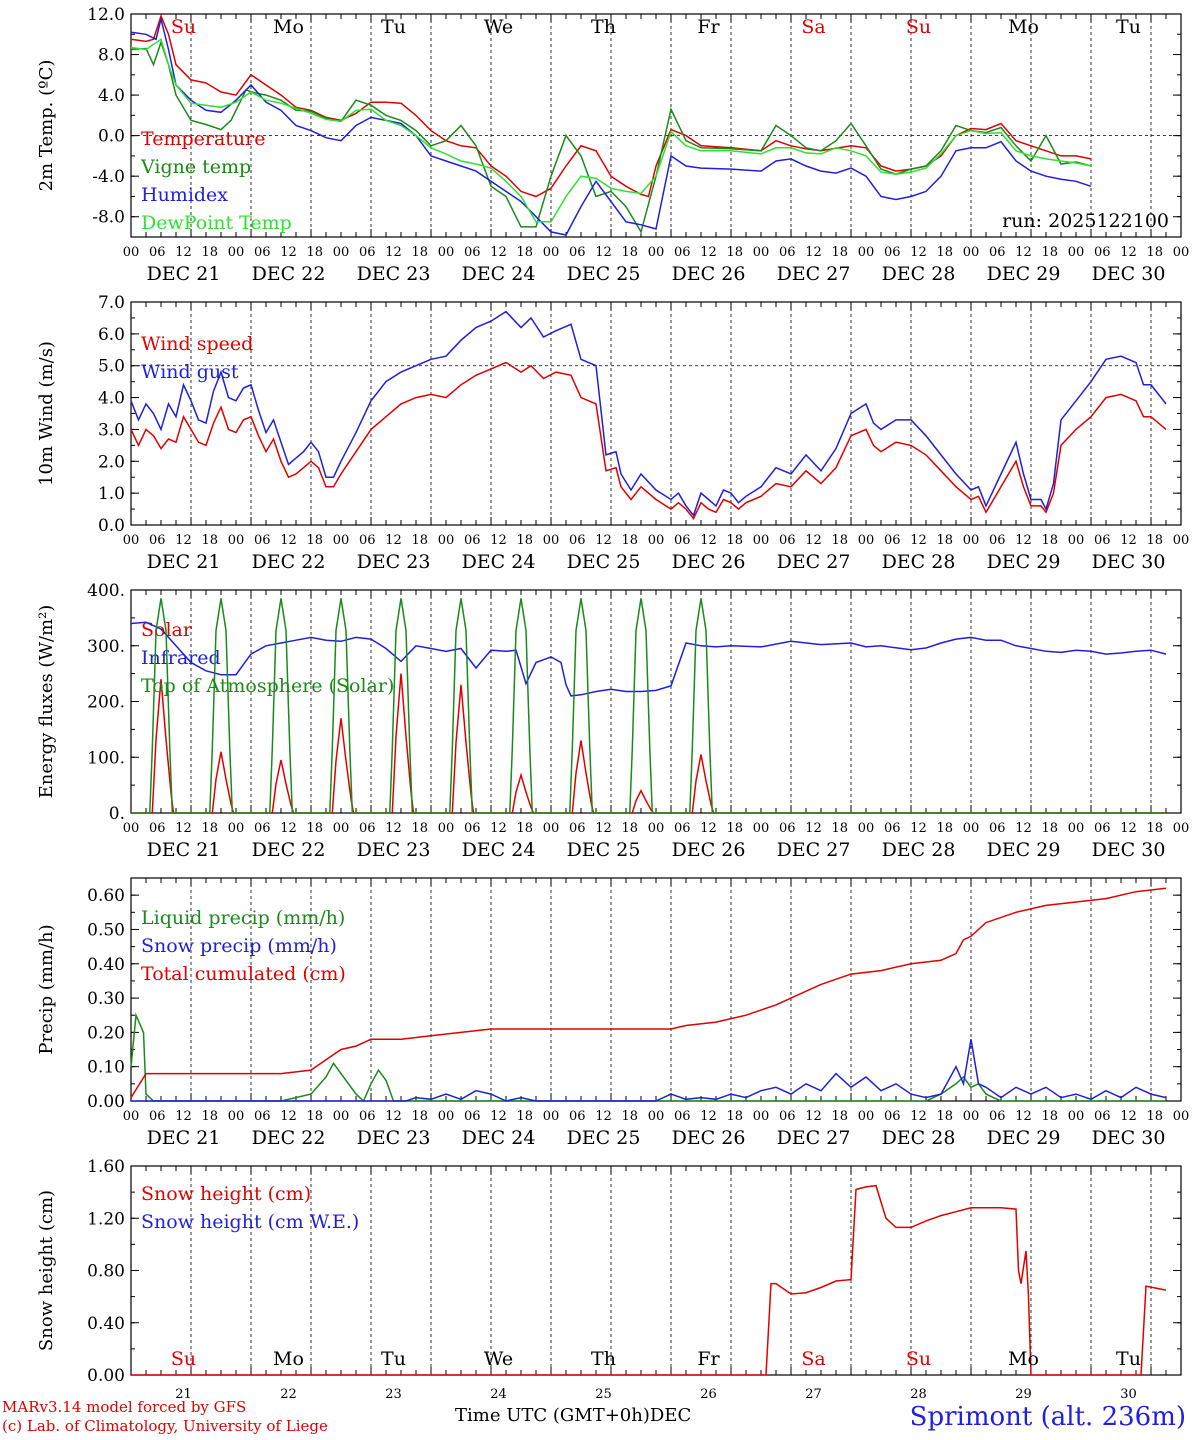  Describe the element at coordinates (108, 218) in the screenshot. I see `y-tick-label: -8.0` at that location.